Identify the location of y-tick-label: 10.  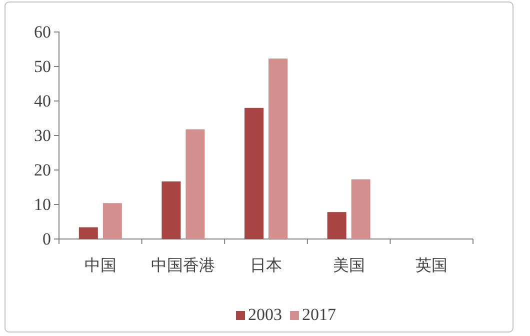
(42, 204).